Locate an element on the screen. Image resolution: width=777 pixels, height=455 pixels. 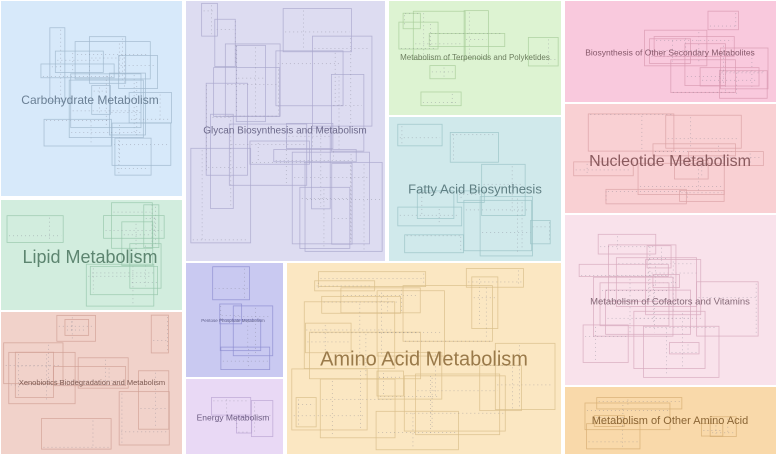
region-label: Carbohydrate Metabolism is located at coordinates (89, 100).